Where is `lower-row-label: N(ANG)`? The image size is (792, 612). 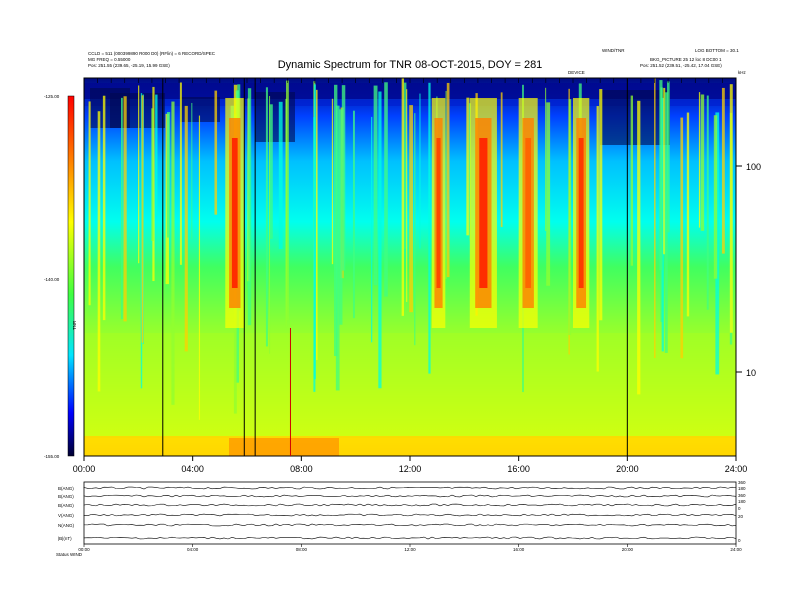
lower-row-label: N(ANG) is located at coordinates (66, 525).